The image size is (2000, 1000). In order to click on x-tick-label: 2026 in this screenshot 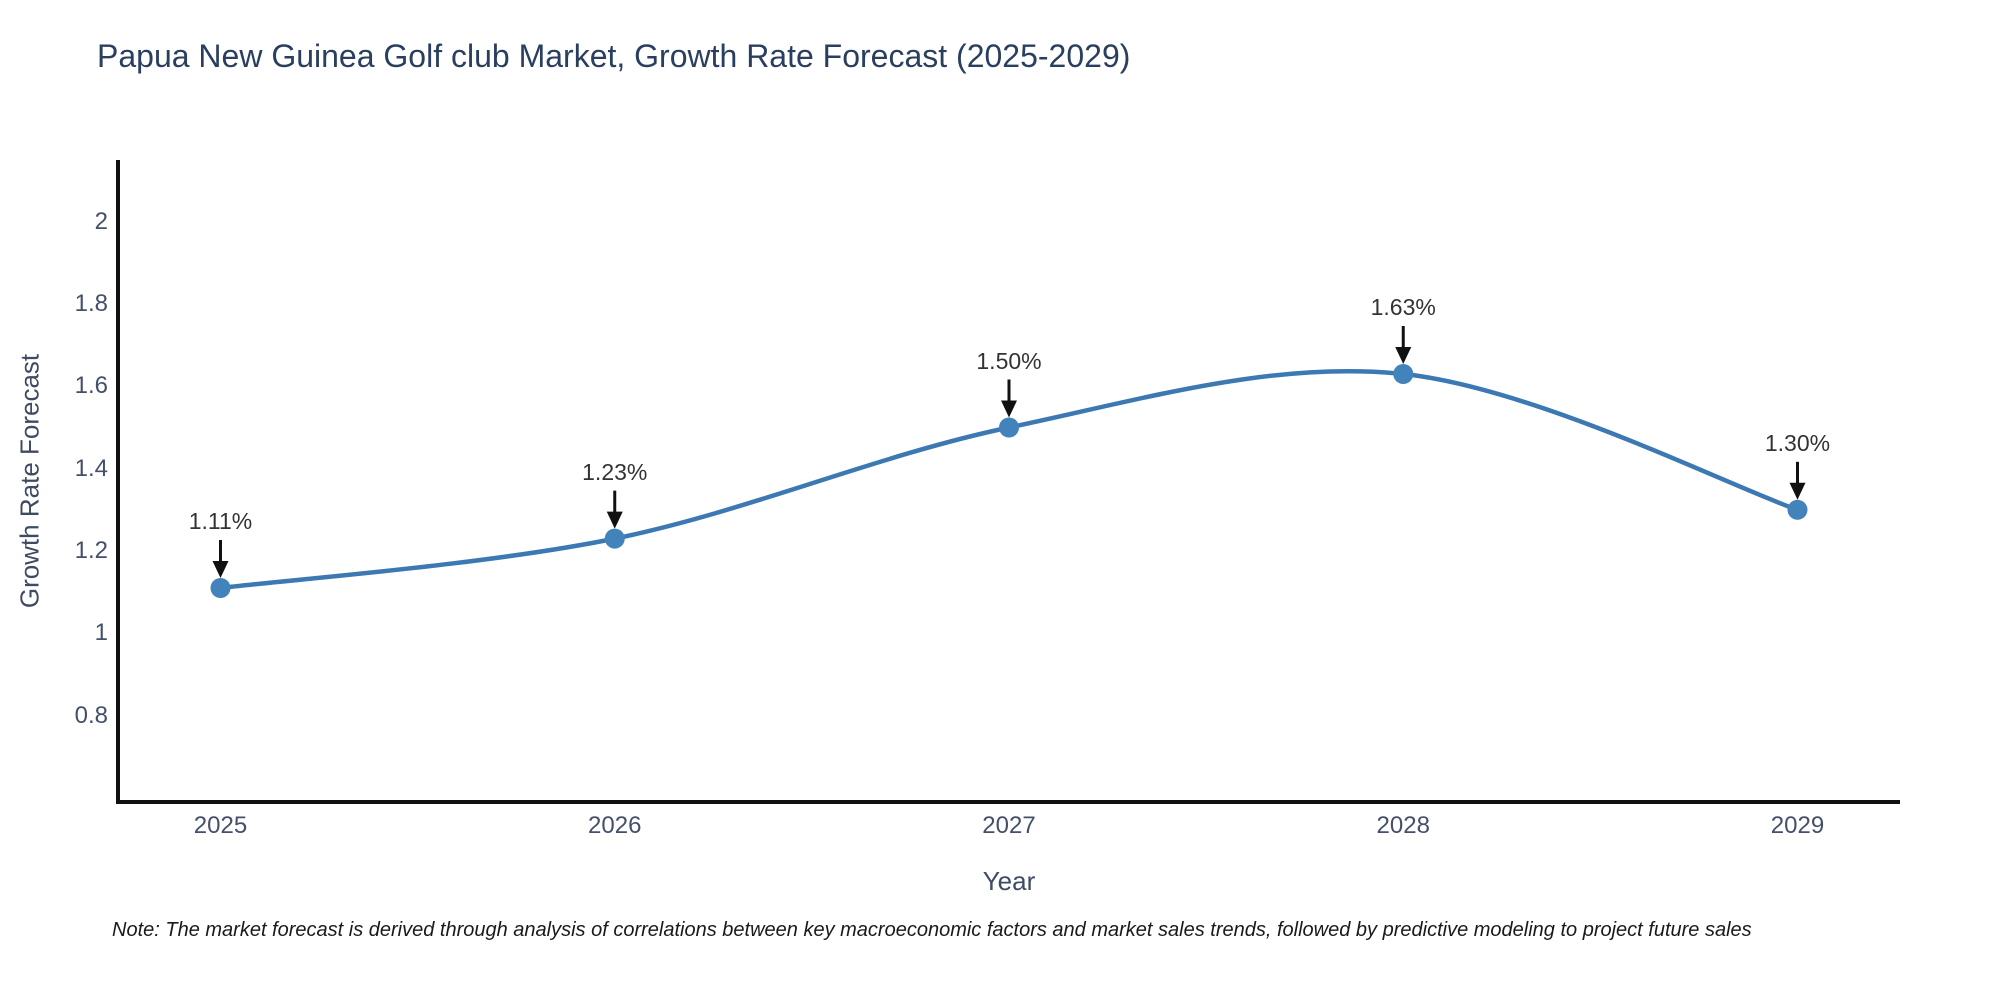, I will do `click(615, 825)`.